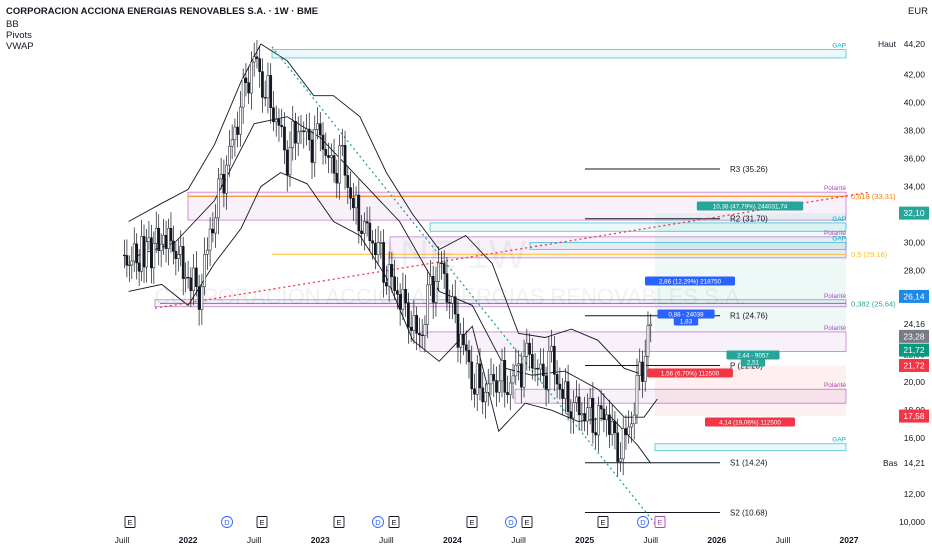 Image resolution: width=932 pixels, height=550 pixels. What do you see at coordinates (749, 316) in the screenshot?
I see `pivot-label: R1 (24.76)` at bounding box center [749, 316].